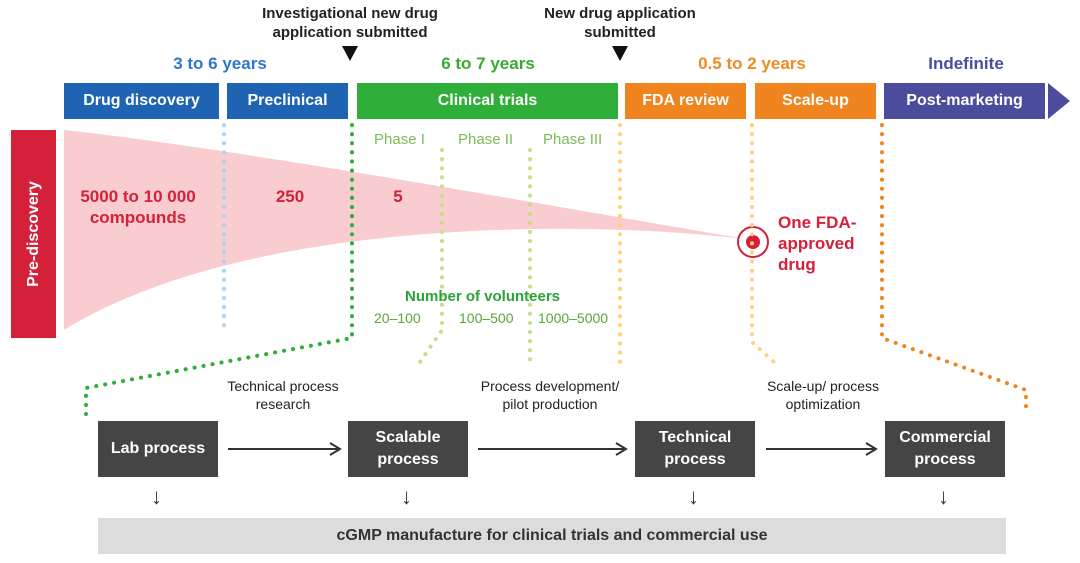 The height and width of the screenshot is (563, 1080). What do you see at coordinates (685, 101) in the screenshot?
I see `stage-fda-review: FDA review` at bounding box center [685, 101].